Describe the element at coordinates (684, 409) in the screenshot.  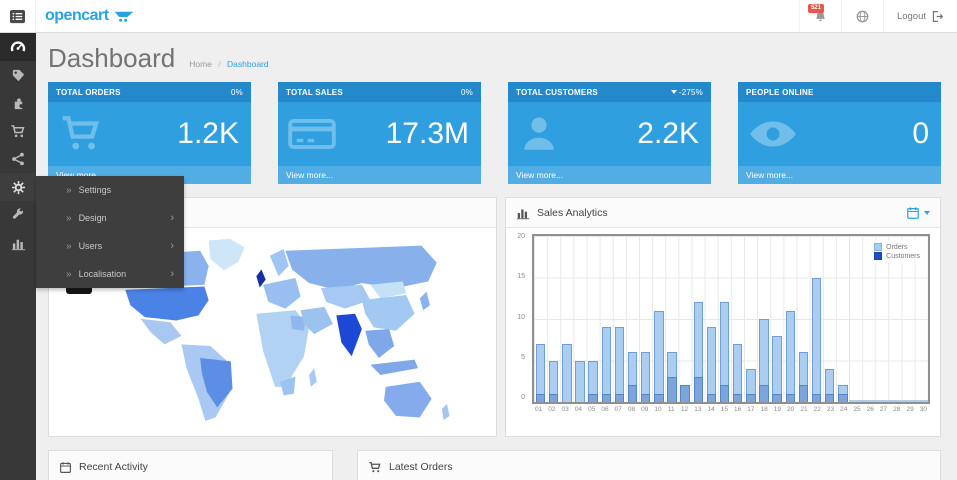
I see `x-tick-label: 12` at that location.